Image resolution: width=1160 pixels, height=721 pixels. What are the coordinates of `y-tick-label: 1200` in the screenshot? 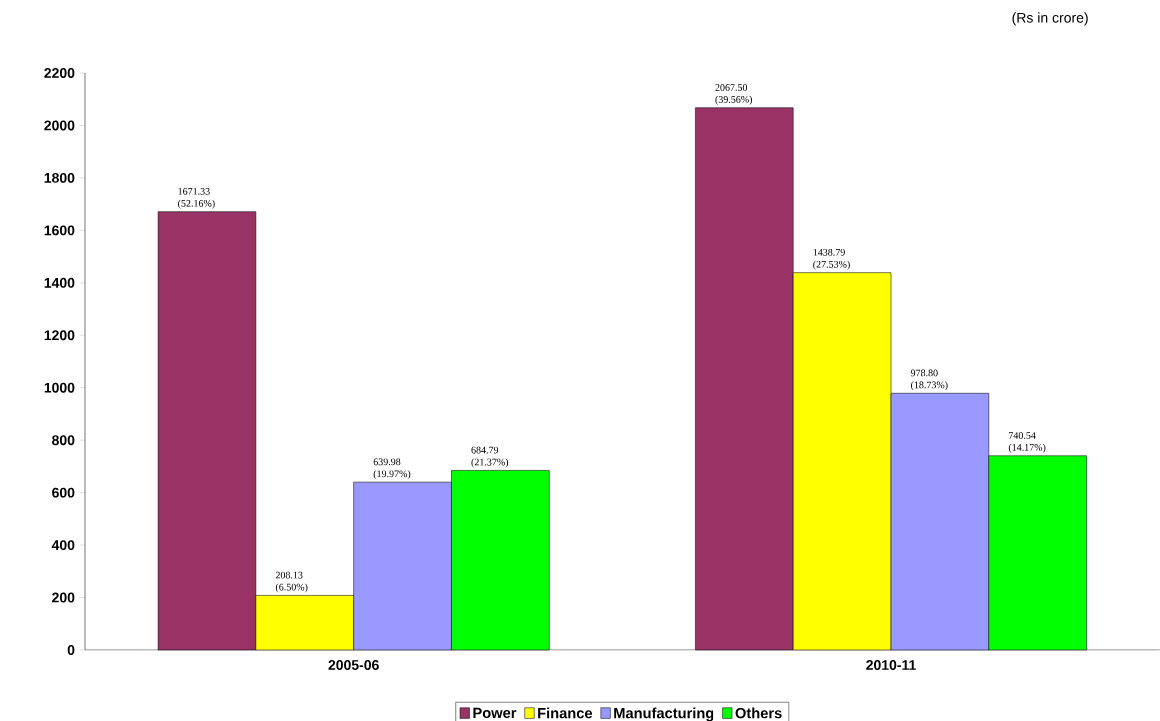 It's located at (59, 335).